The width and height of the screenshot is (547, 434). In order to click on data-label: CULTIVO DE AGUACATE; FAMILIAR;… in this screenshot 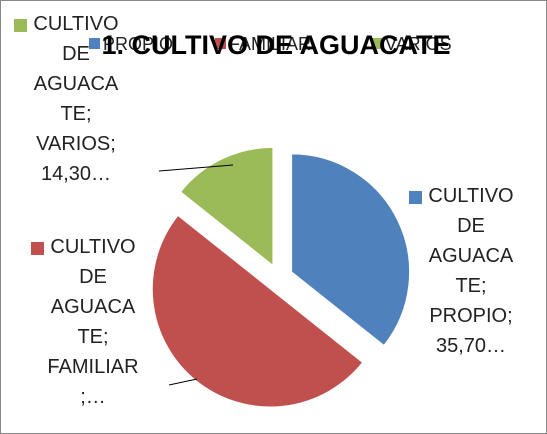, I will do `click(93, 322)`.